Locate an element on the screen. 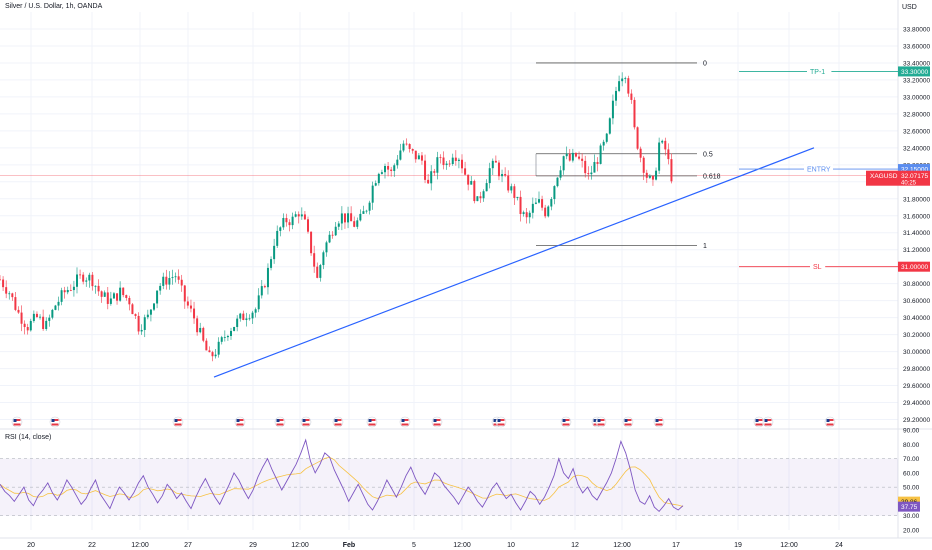 Image resolution: width=932 pixels, height=550 pixels. x-tick-label: 12 is located at coordinates (575, 545).